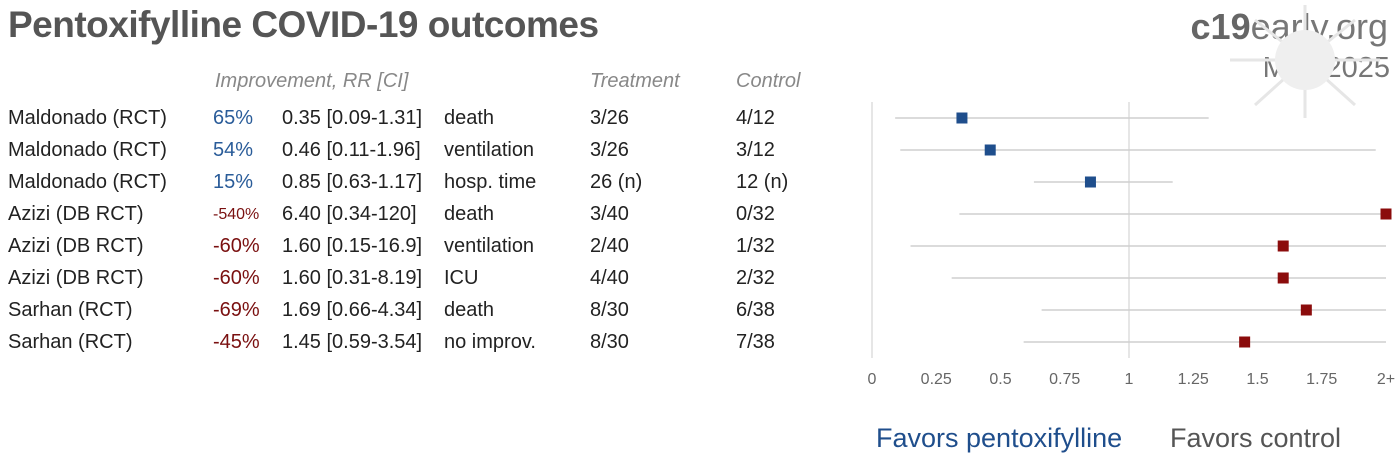 This screenshot has height=461, width=1400. Describe the element at coordinates (461, 278) in the screenshot. I see `outcome-label: ICU` at that location.